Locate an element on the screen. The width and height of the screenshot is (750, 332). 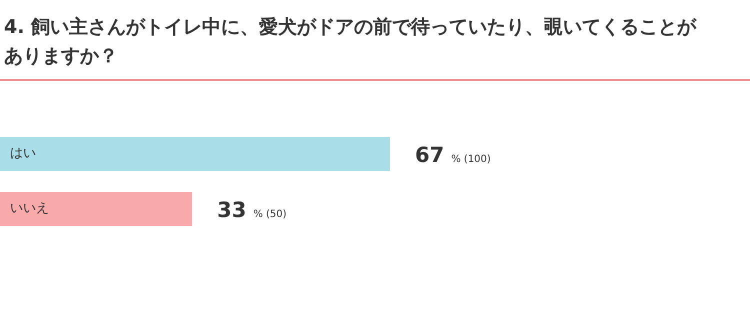
data-label: 67 % (100) is located at coordinates (453, 155).